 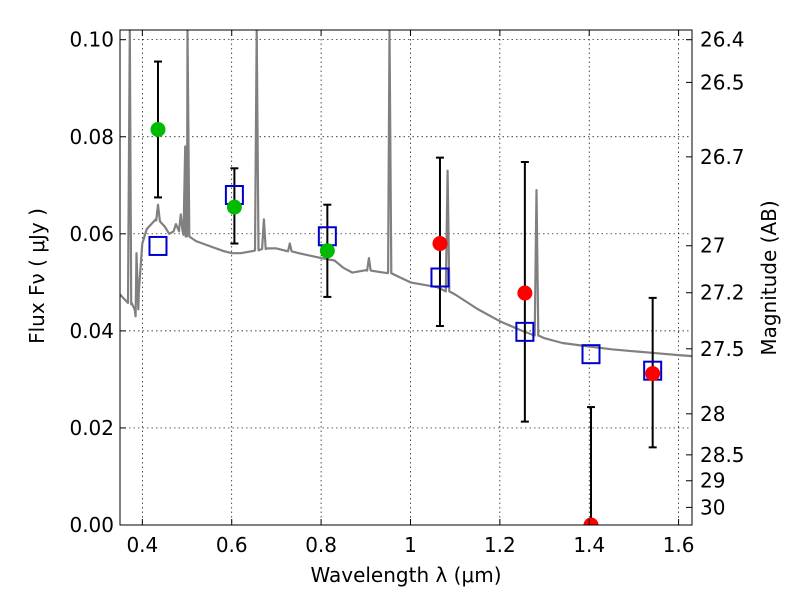 What do you see at coordinates (91, 428) in the screenshot?
I see `y-tick-label: 0.02` at bounding box center [91, 428].